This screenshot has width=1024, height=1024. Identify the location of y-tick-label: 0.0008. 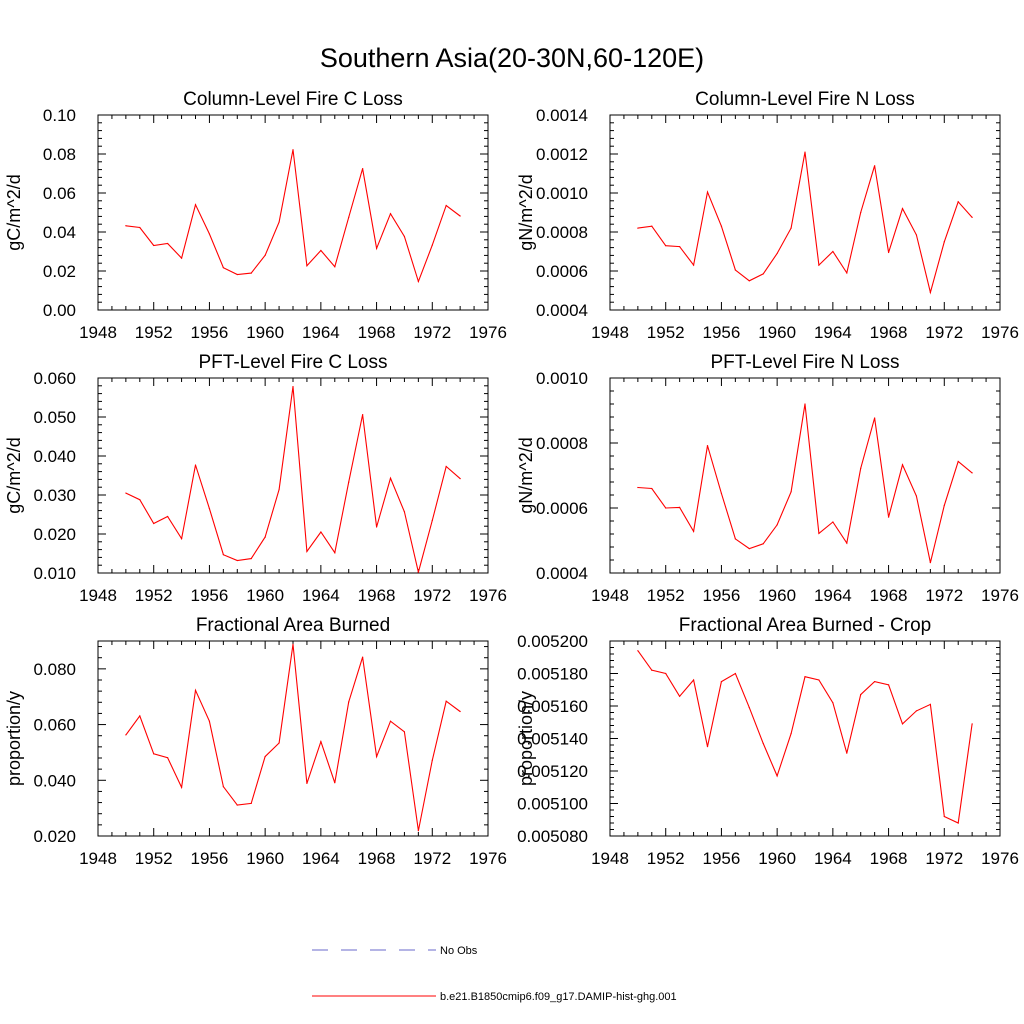
(562, 443).